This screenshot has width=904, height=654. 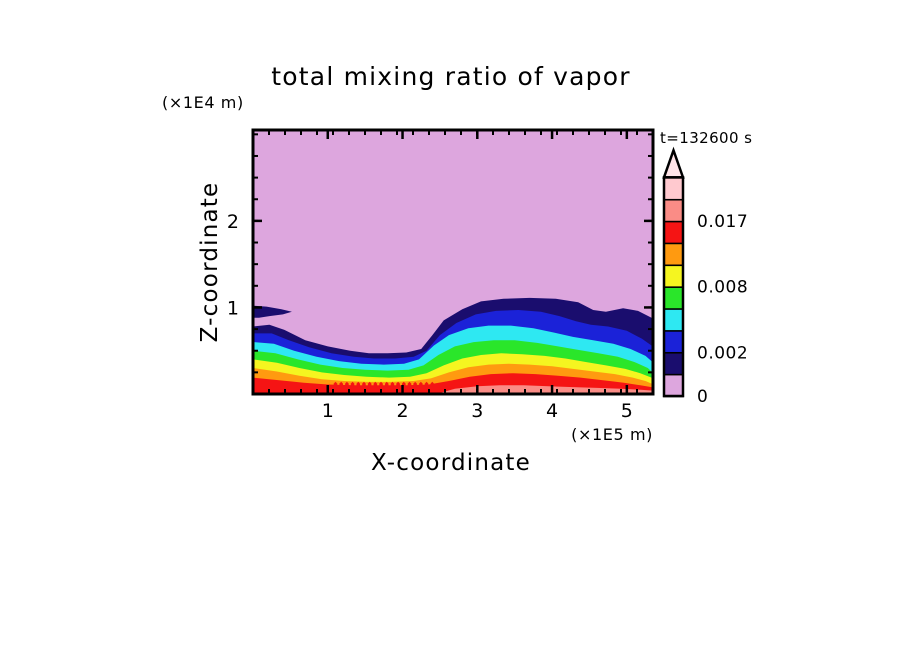 I want to click on contour-band, so click(x=544, y=389).